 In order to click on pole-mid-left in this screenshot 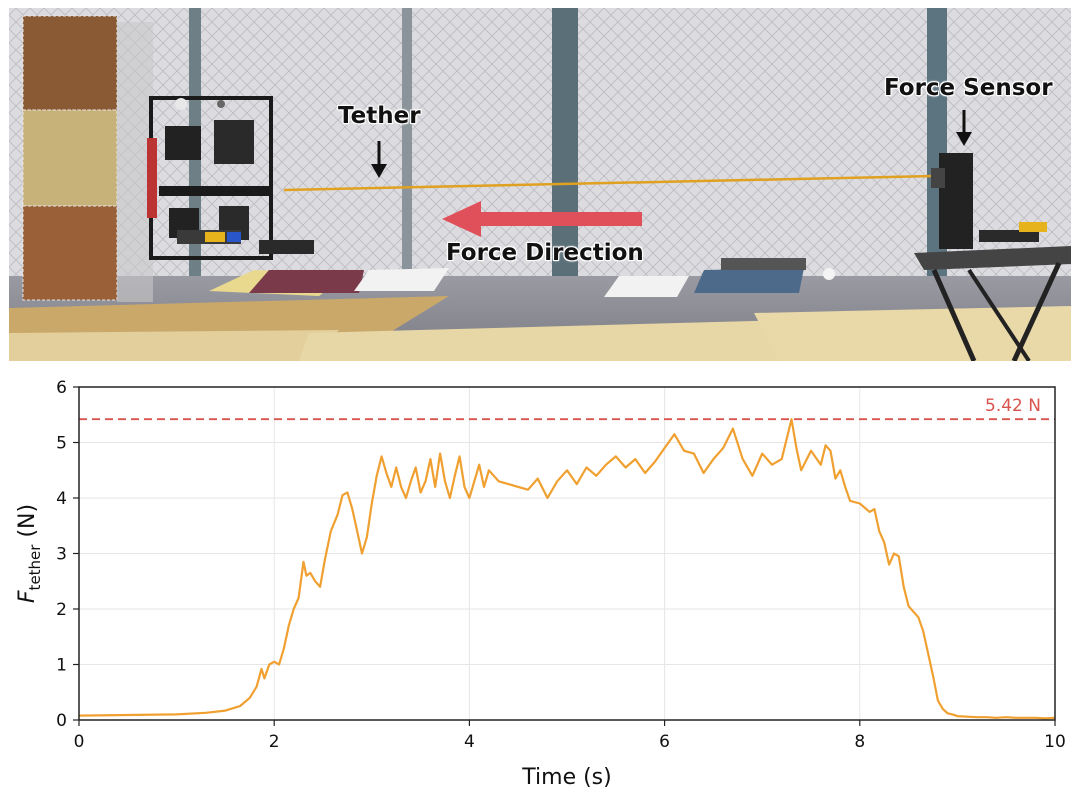, I will do `click(407, 148)`.